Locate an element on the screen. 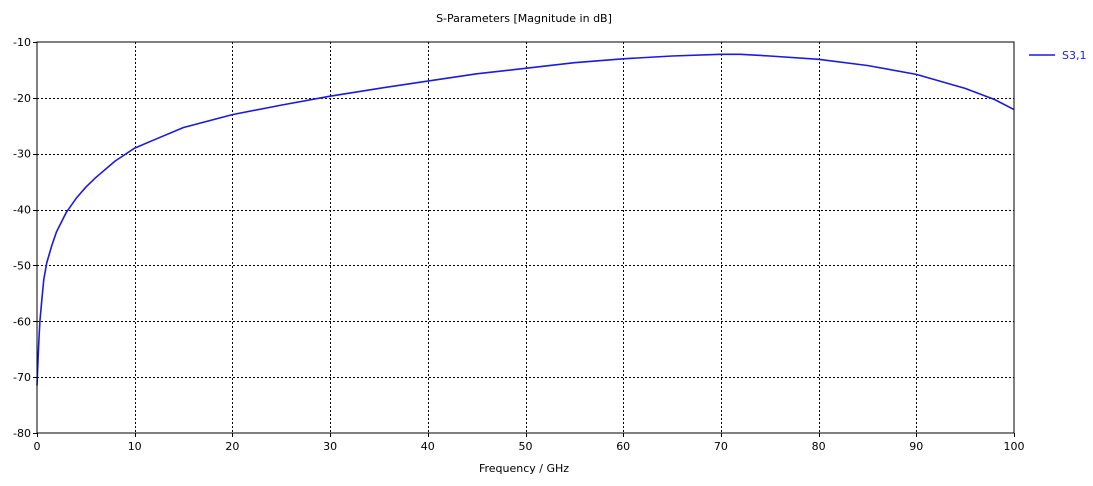 This screenshot has height=486, width=1093. x-axis-ticks: 0 10 20 30 40 50 60 70 80 90 100 is located at coordinates (529, 443).